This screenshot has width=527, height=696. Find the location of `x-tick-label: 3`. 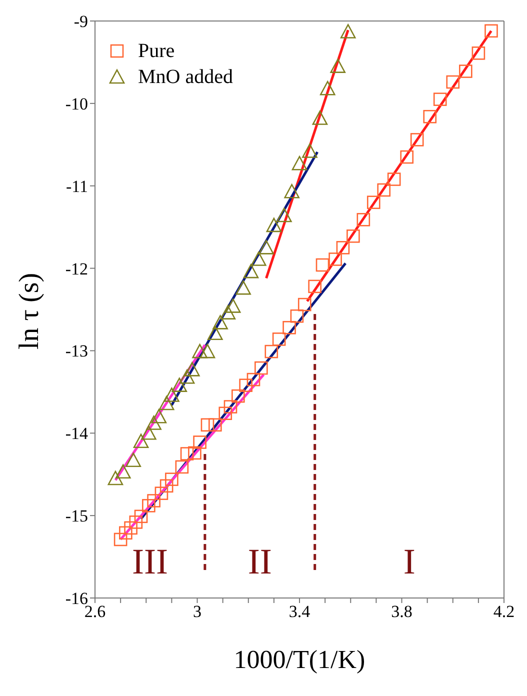

x-tick-label: 3 is located at coordinates (197, 612).